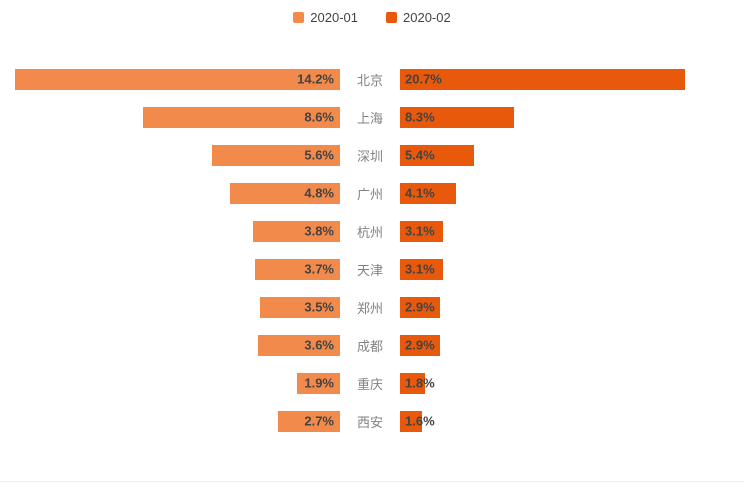 This screenshot has height=496, width=744. I want to click on chart-row: 8.6% 上海 8.3%, so click(379, 117).